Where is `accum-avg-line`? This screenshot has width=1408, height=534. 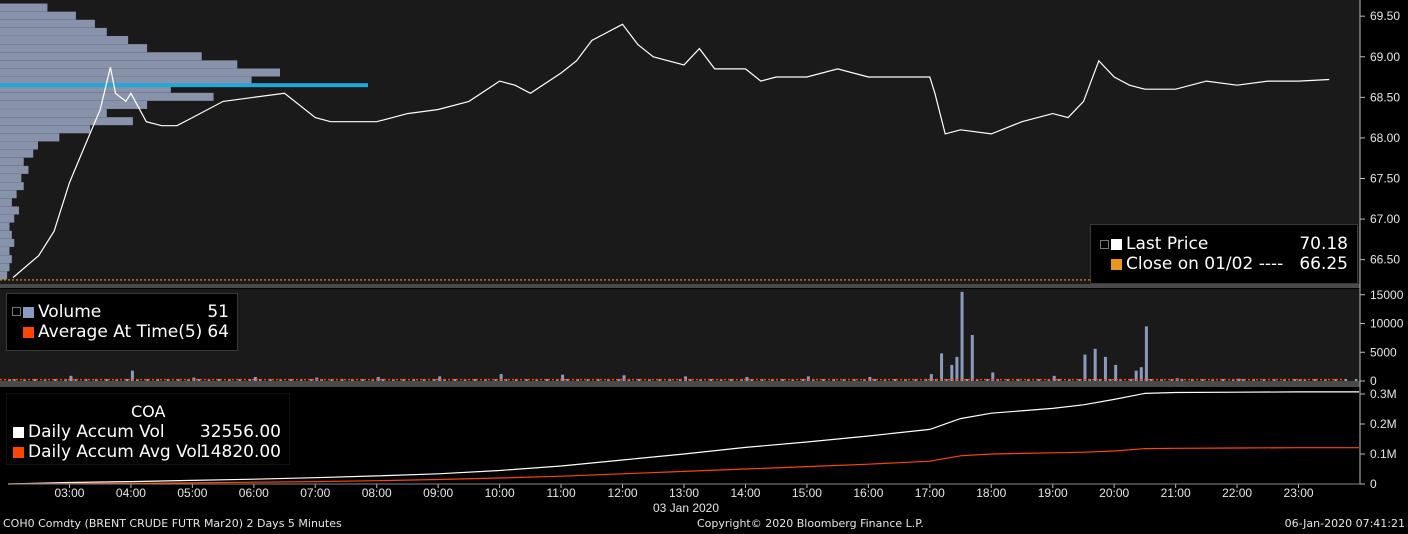 accum-avg-line is located at coordinates (683, 466).